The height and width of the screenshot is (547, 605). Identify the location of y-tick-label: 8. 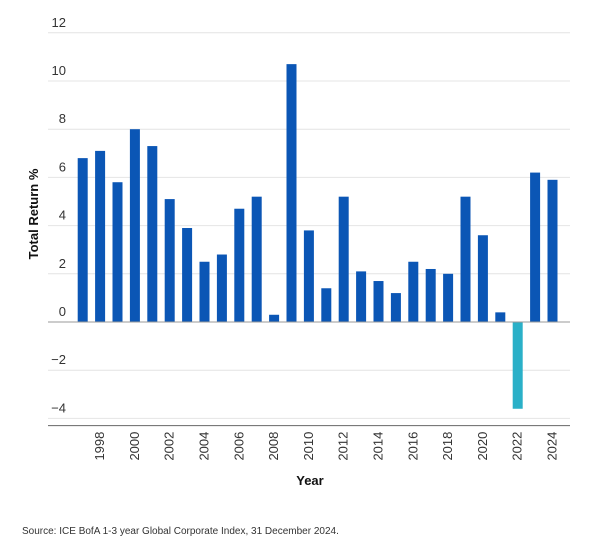
(62, 118).